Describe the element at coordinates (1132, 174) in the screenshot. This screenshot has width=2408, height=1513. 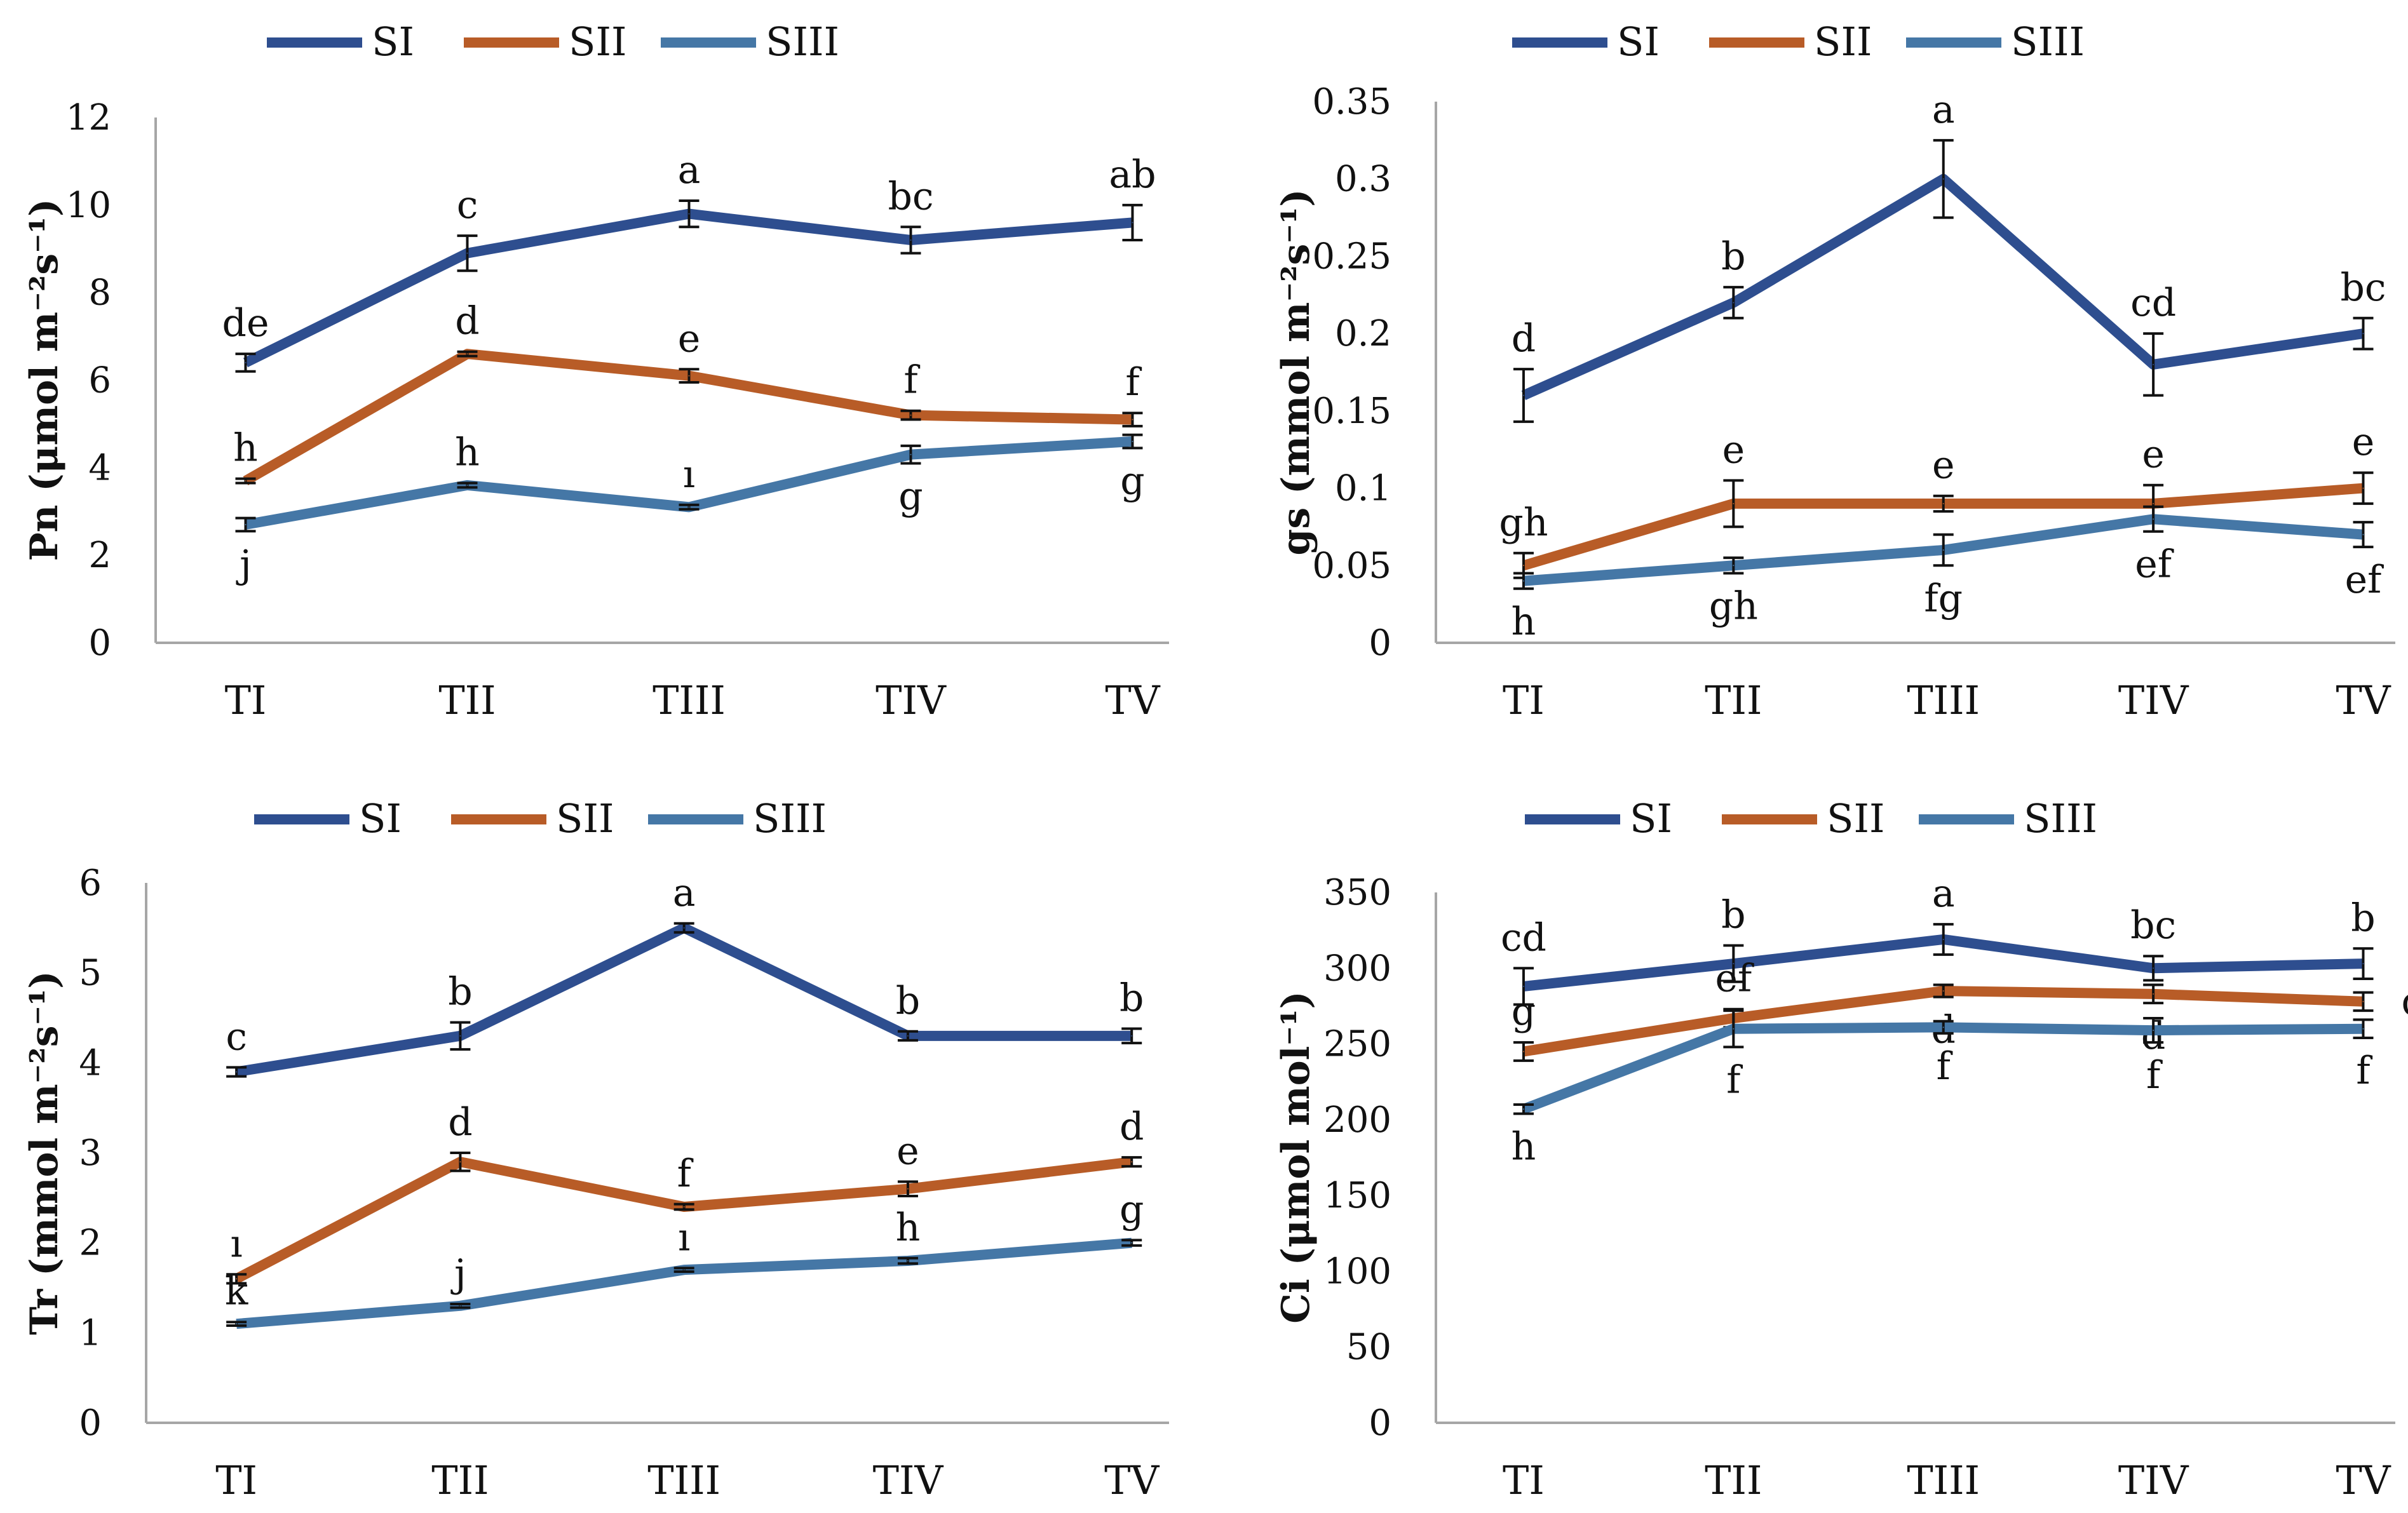
I see `significance-label: ab` at that location.